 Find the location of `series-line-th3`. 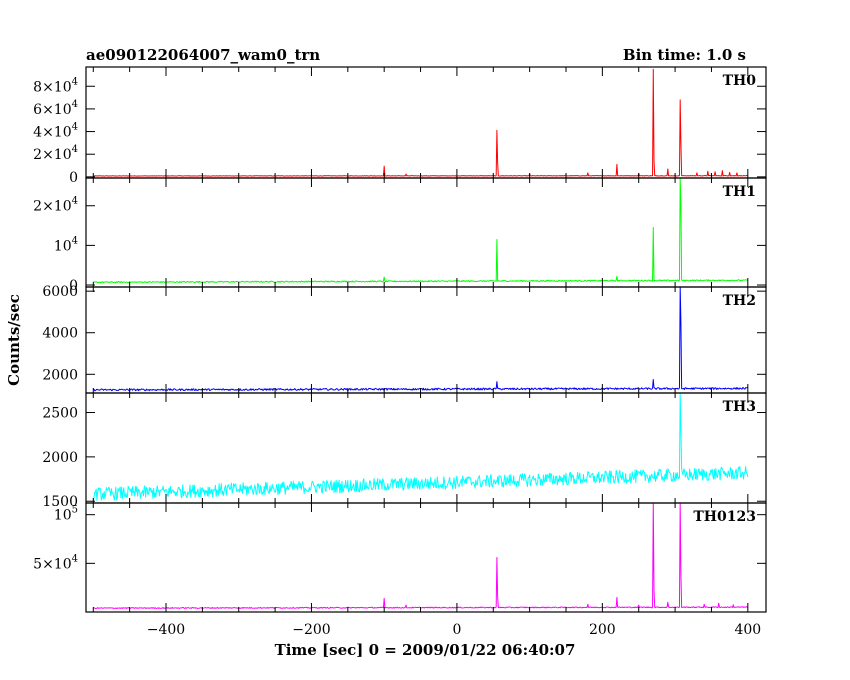

series-line-th3 is located at coordinates (420, 447).